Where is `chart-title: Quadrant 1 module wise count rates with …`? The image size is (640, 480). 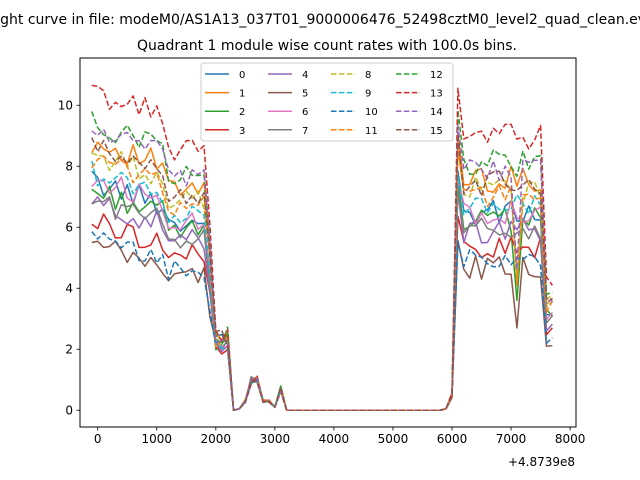 chart-title: Quadrant 1 module wise count rates with … is located at coordinates (327, 46).